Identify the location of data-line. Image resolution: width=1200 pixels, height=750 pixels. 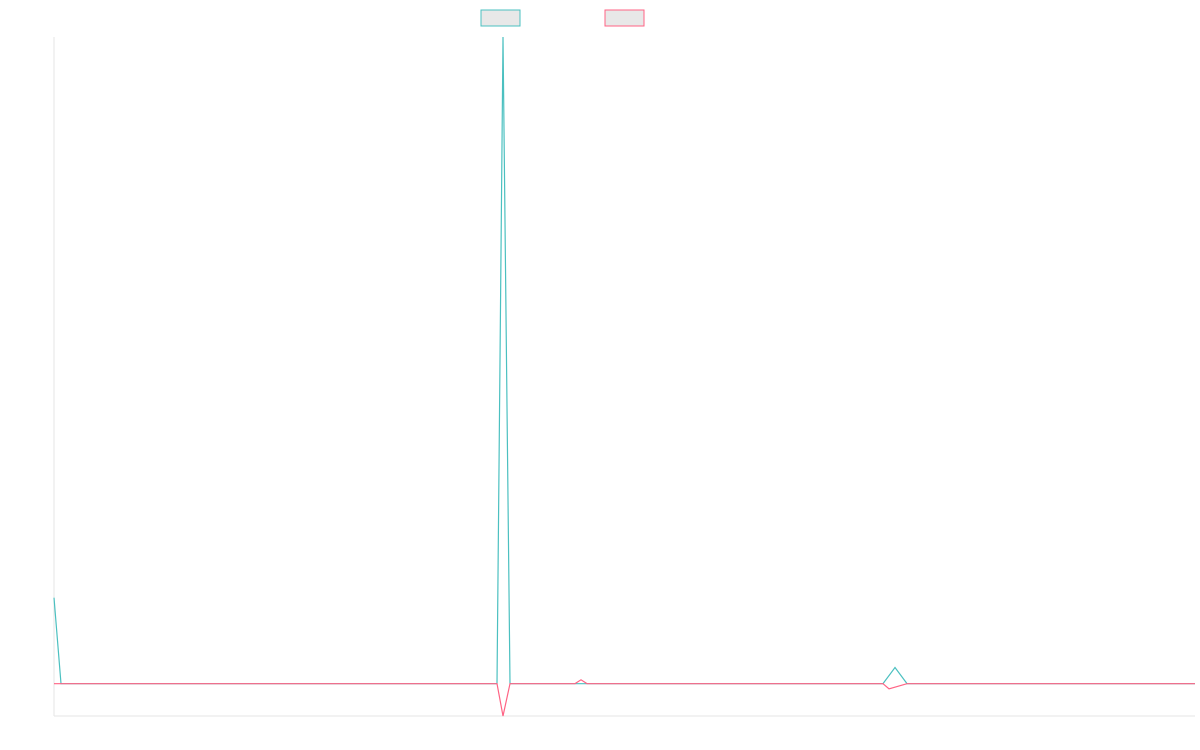
(624, 698).